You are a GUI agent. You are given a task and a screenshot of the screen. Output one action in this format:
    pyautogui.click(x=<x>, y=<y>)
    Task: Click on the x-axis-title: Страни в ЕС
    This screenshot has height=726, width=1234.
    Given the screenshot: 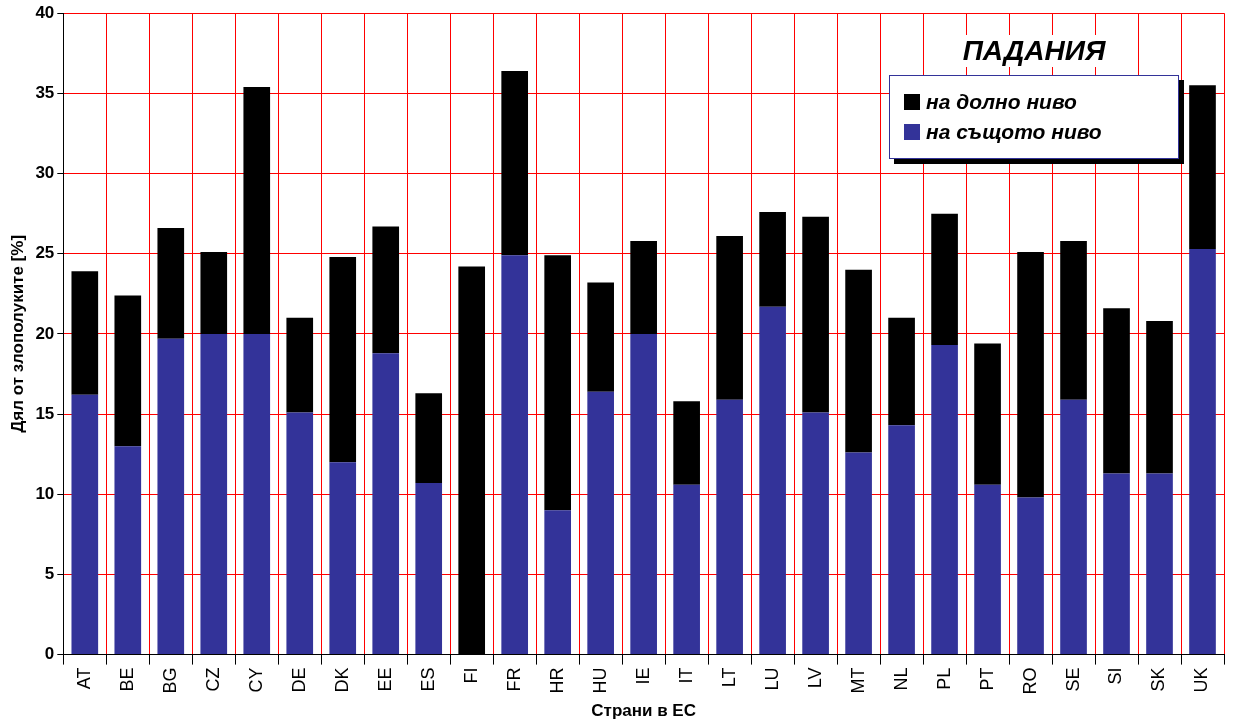 What is the action you would take?
    pyautogui.click(x=643, y=711)
    